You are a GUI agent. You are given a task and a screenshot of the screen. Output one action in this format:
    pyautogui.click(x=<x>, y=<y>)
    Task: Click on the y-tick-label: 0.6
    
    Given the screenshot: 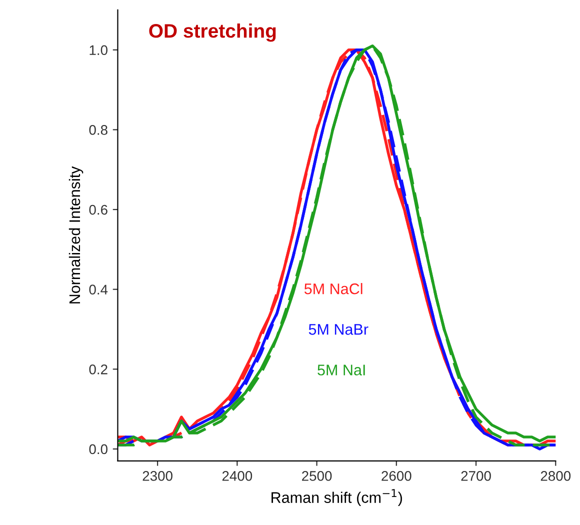 What is the action you would take?
    pyautogui.click(x=98, y=209)
    